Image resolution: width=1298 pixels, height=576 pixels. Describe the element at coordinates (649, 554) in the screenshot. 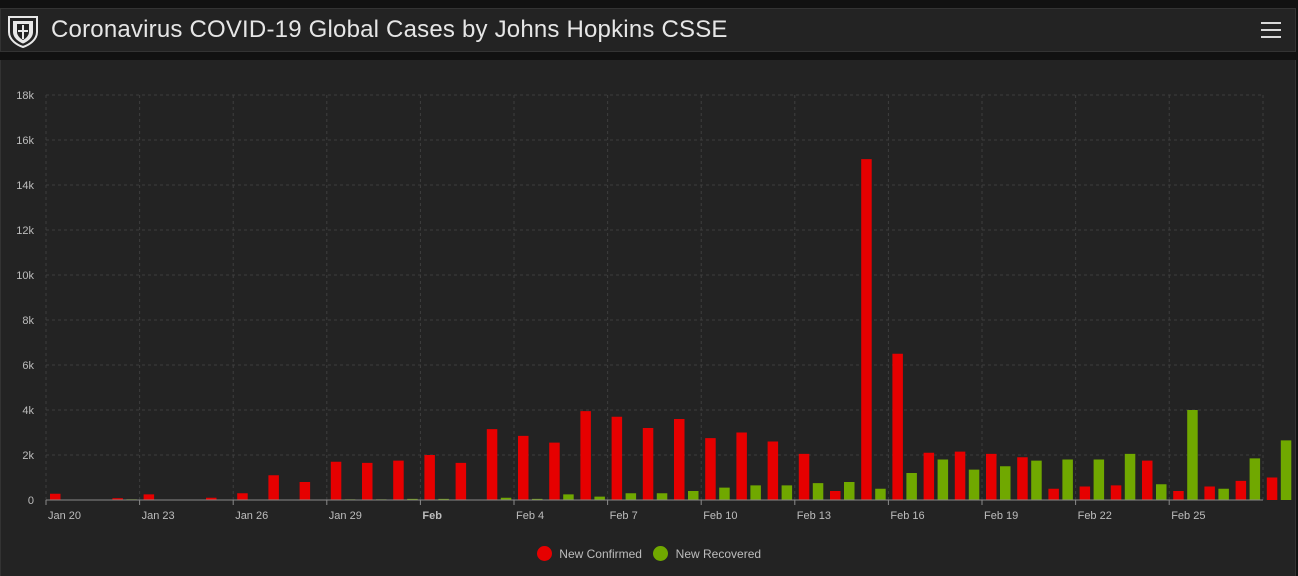

I see `chart-legend: New Confirmed New Recovered` at that location.